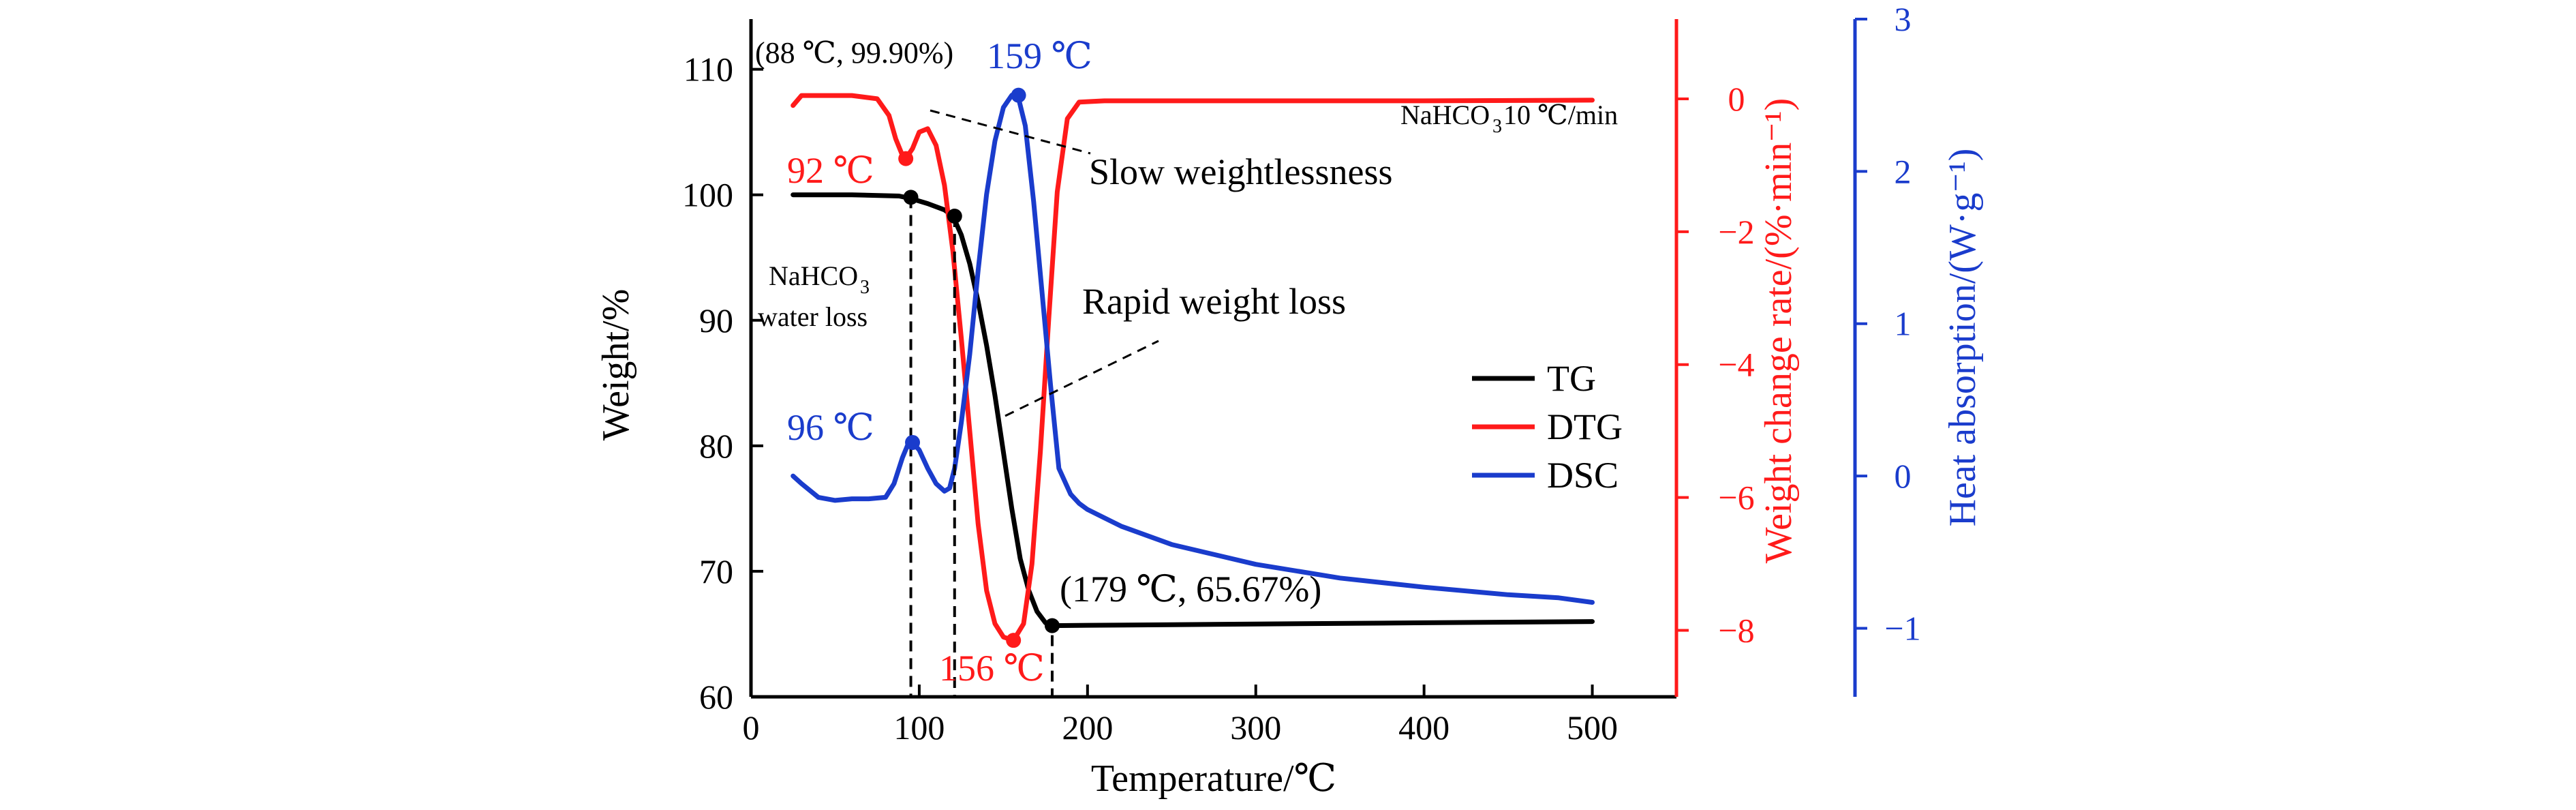 Image resolution: width=2576 pixels, height=810 pixels. I want to click on red-y-tick-label: −2, so click(1736, 232).